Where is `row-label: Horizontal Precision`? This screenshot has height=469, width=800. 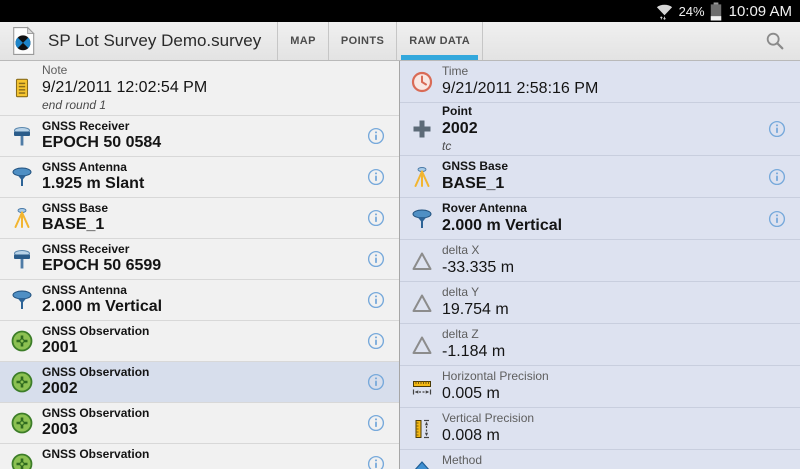
row-label: Horizontal Precision is located at coordinates (495, 376).